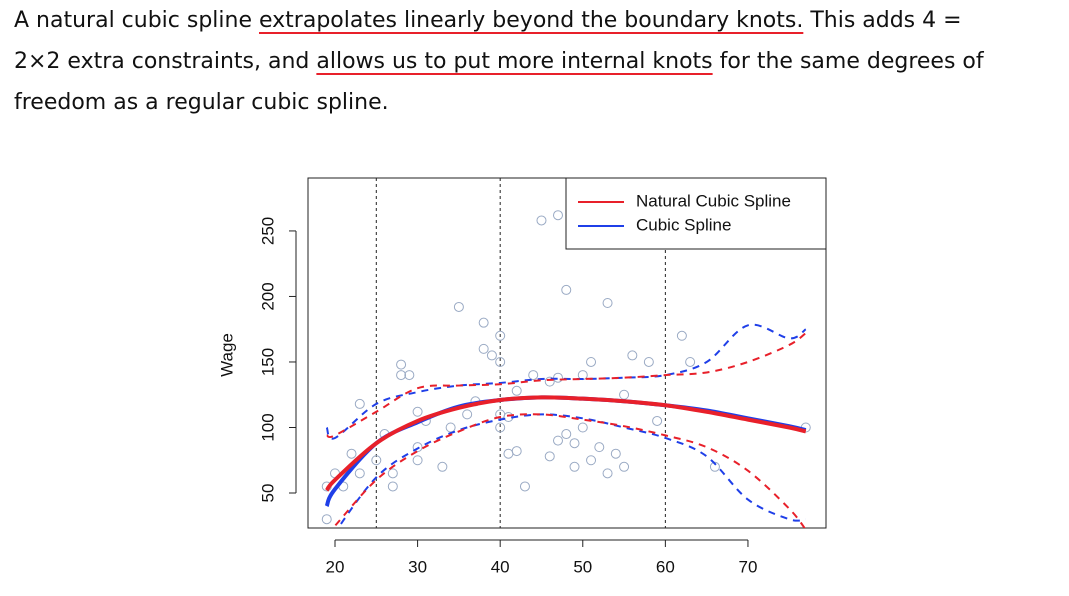 The image size is (1069, 596). What do you see at coordinates (665, 566) in the screenshot?
I see `x-tick-label: 60` at bounding box center [665, 566].